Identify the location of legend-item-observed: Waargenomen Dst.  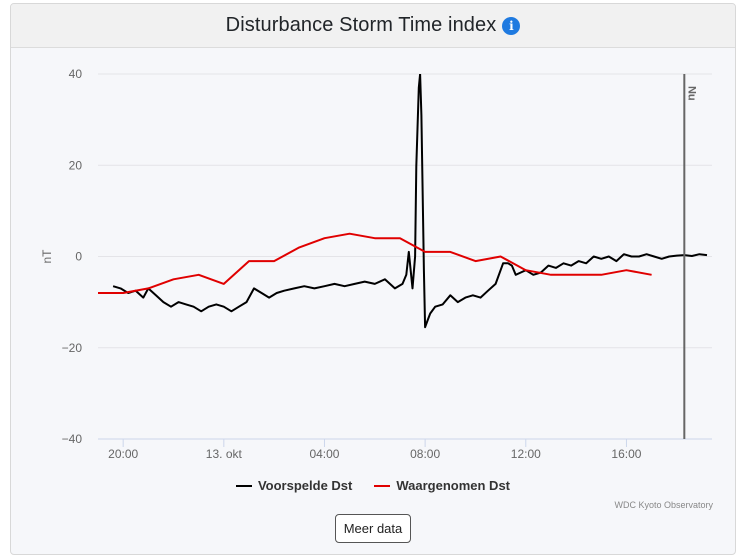
(442, 485).